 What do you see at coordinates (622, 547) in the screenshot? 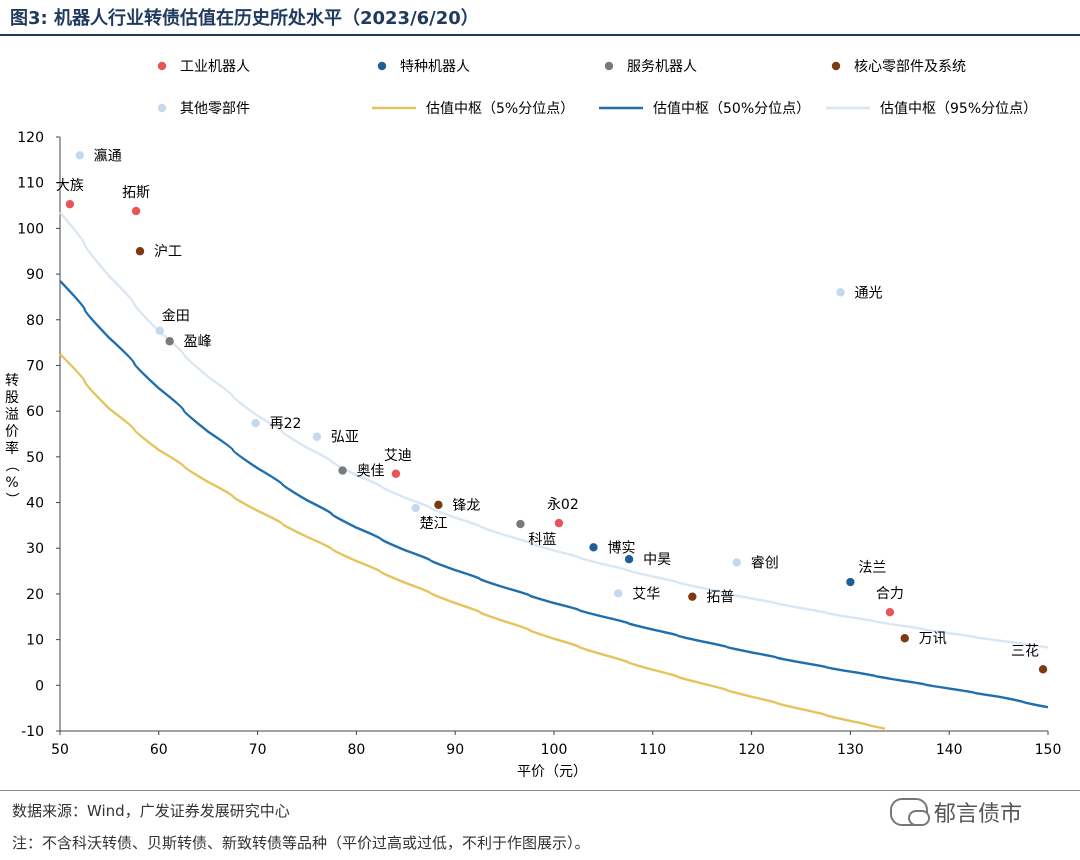
I see `data-point-label: 博实` at bounding box center [622, 547].